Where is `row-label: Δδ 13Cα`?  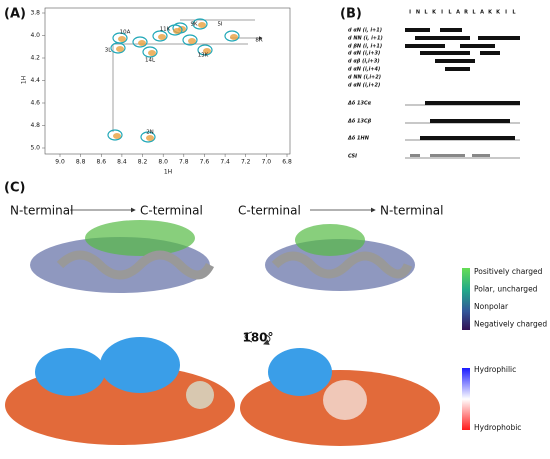
row-label: Δδ 13Cα is located at coordinates (359, 104).